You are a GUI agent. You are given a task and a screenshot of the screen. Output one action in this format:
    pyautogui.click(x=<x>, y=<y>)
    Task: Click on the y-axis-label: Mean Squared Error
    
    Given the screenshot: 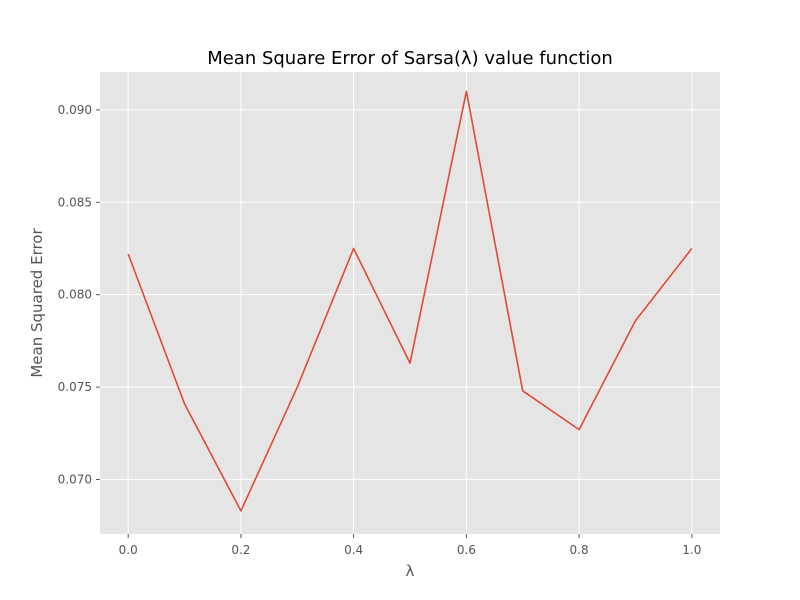 What is the action you would take?
    pyautogui.click(x=37, y=303)
    